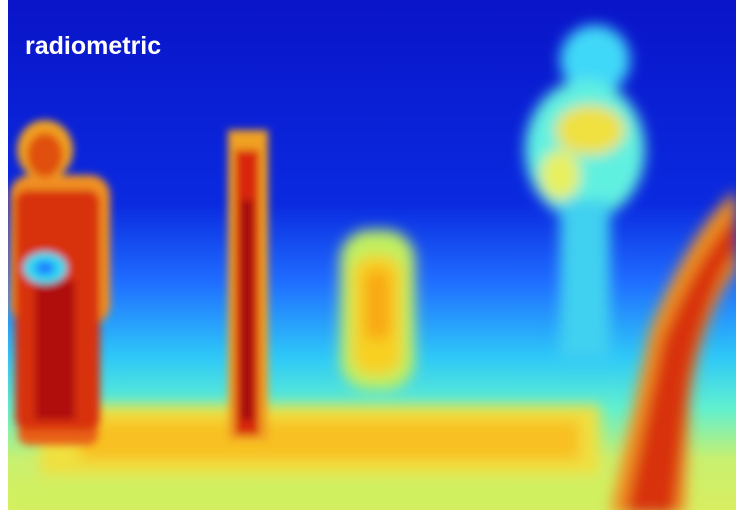 The height and width of the screenshot is (514, 736). What do you see at coordinates (673, 350) in the screenshot?
I see `warm-arch` at bounding box center [673, 350].